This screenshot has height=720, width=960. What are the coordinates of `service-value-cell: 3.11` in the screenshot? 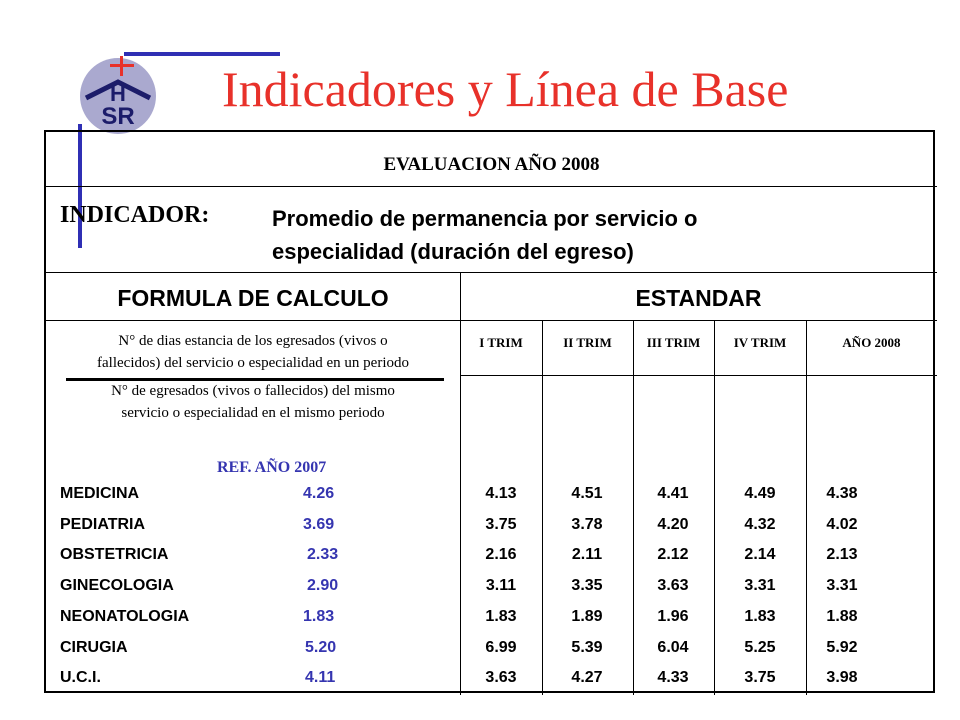 It's located at (501, 585).